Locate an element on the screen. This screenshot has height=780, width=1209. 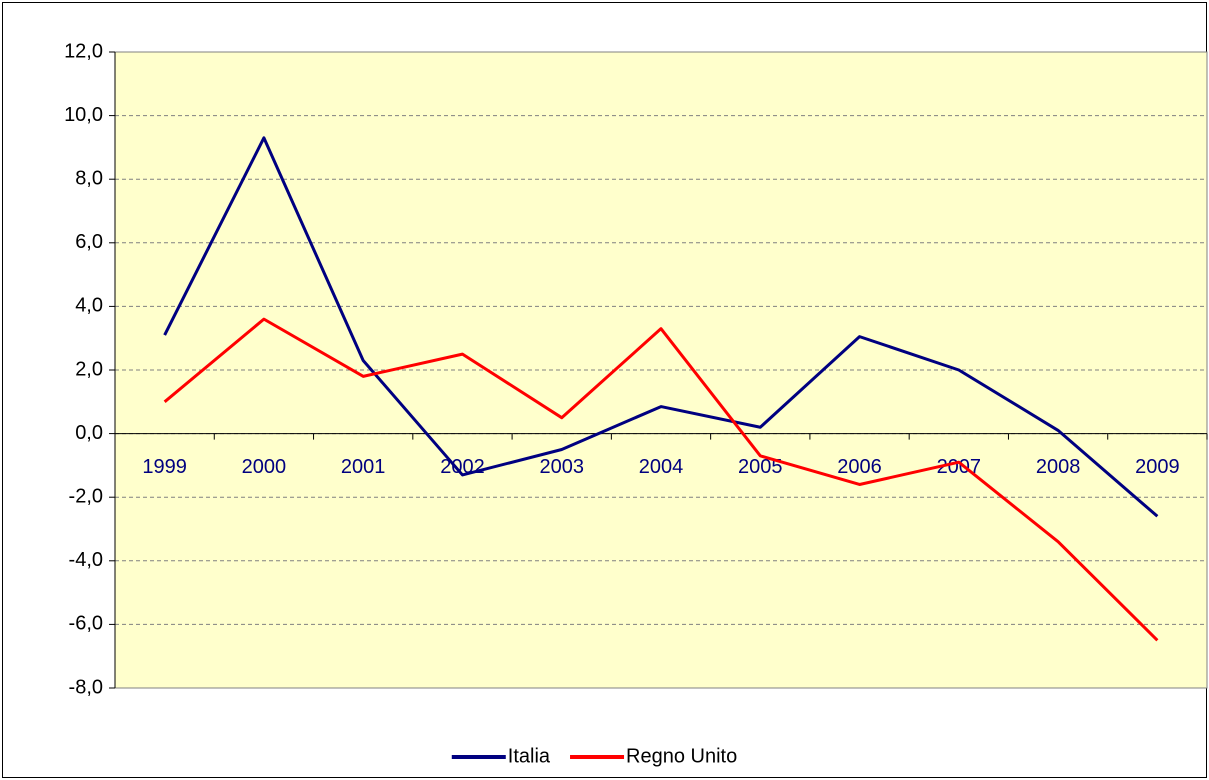
x-tick-label: 2003 is located at coordinates (561, 467).